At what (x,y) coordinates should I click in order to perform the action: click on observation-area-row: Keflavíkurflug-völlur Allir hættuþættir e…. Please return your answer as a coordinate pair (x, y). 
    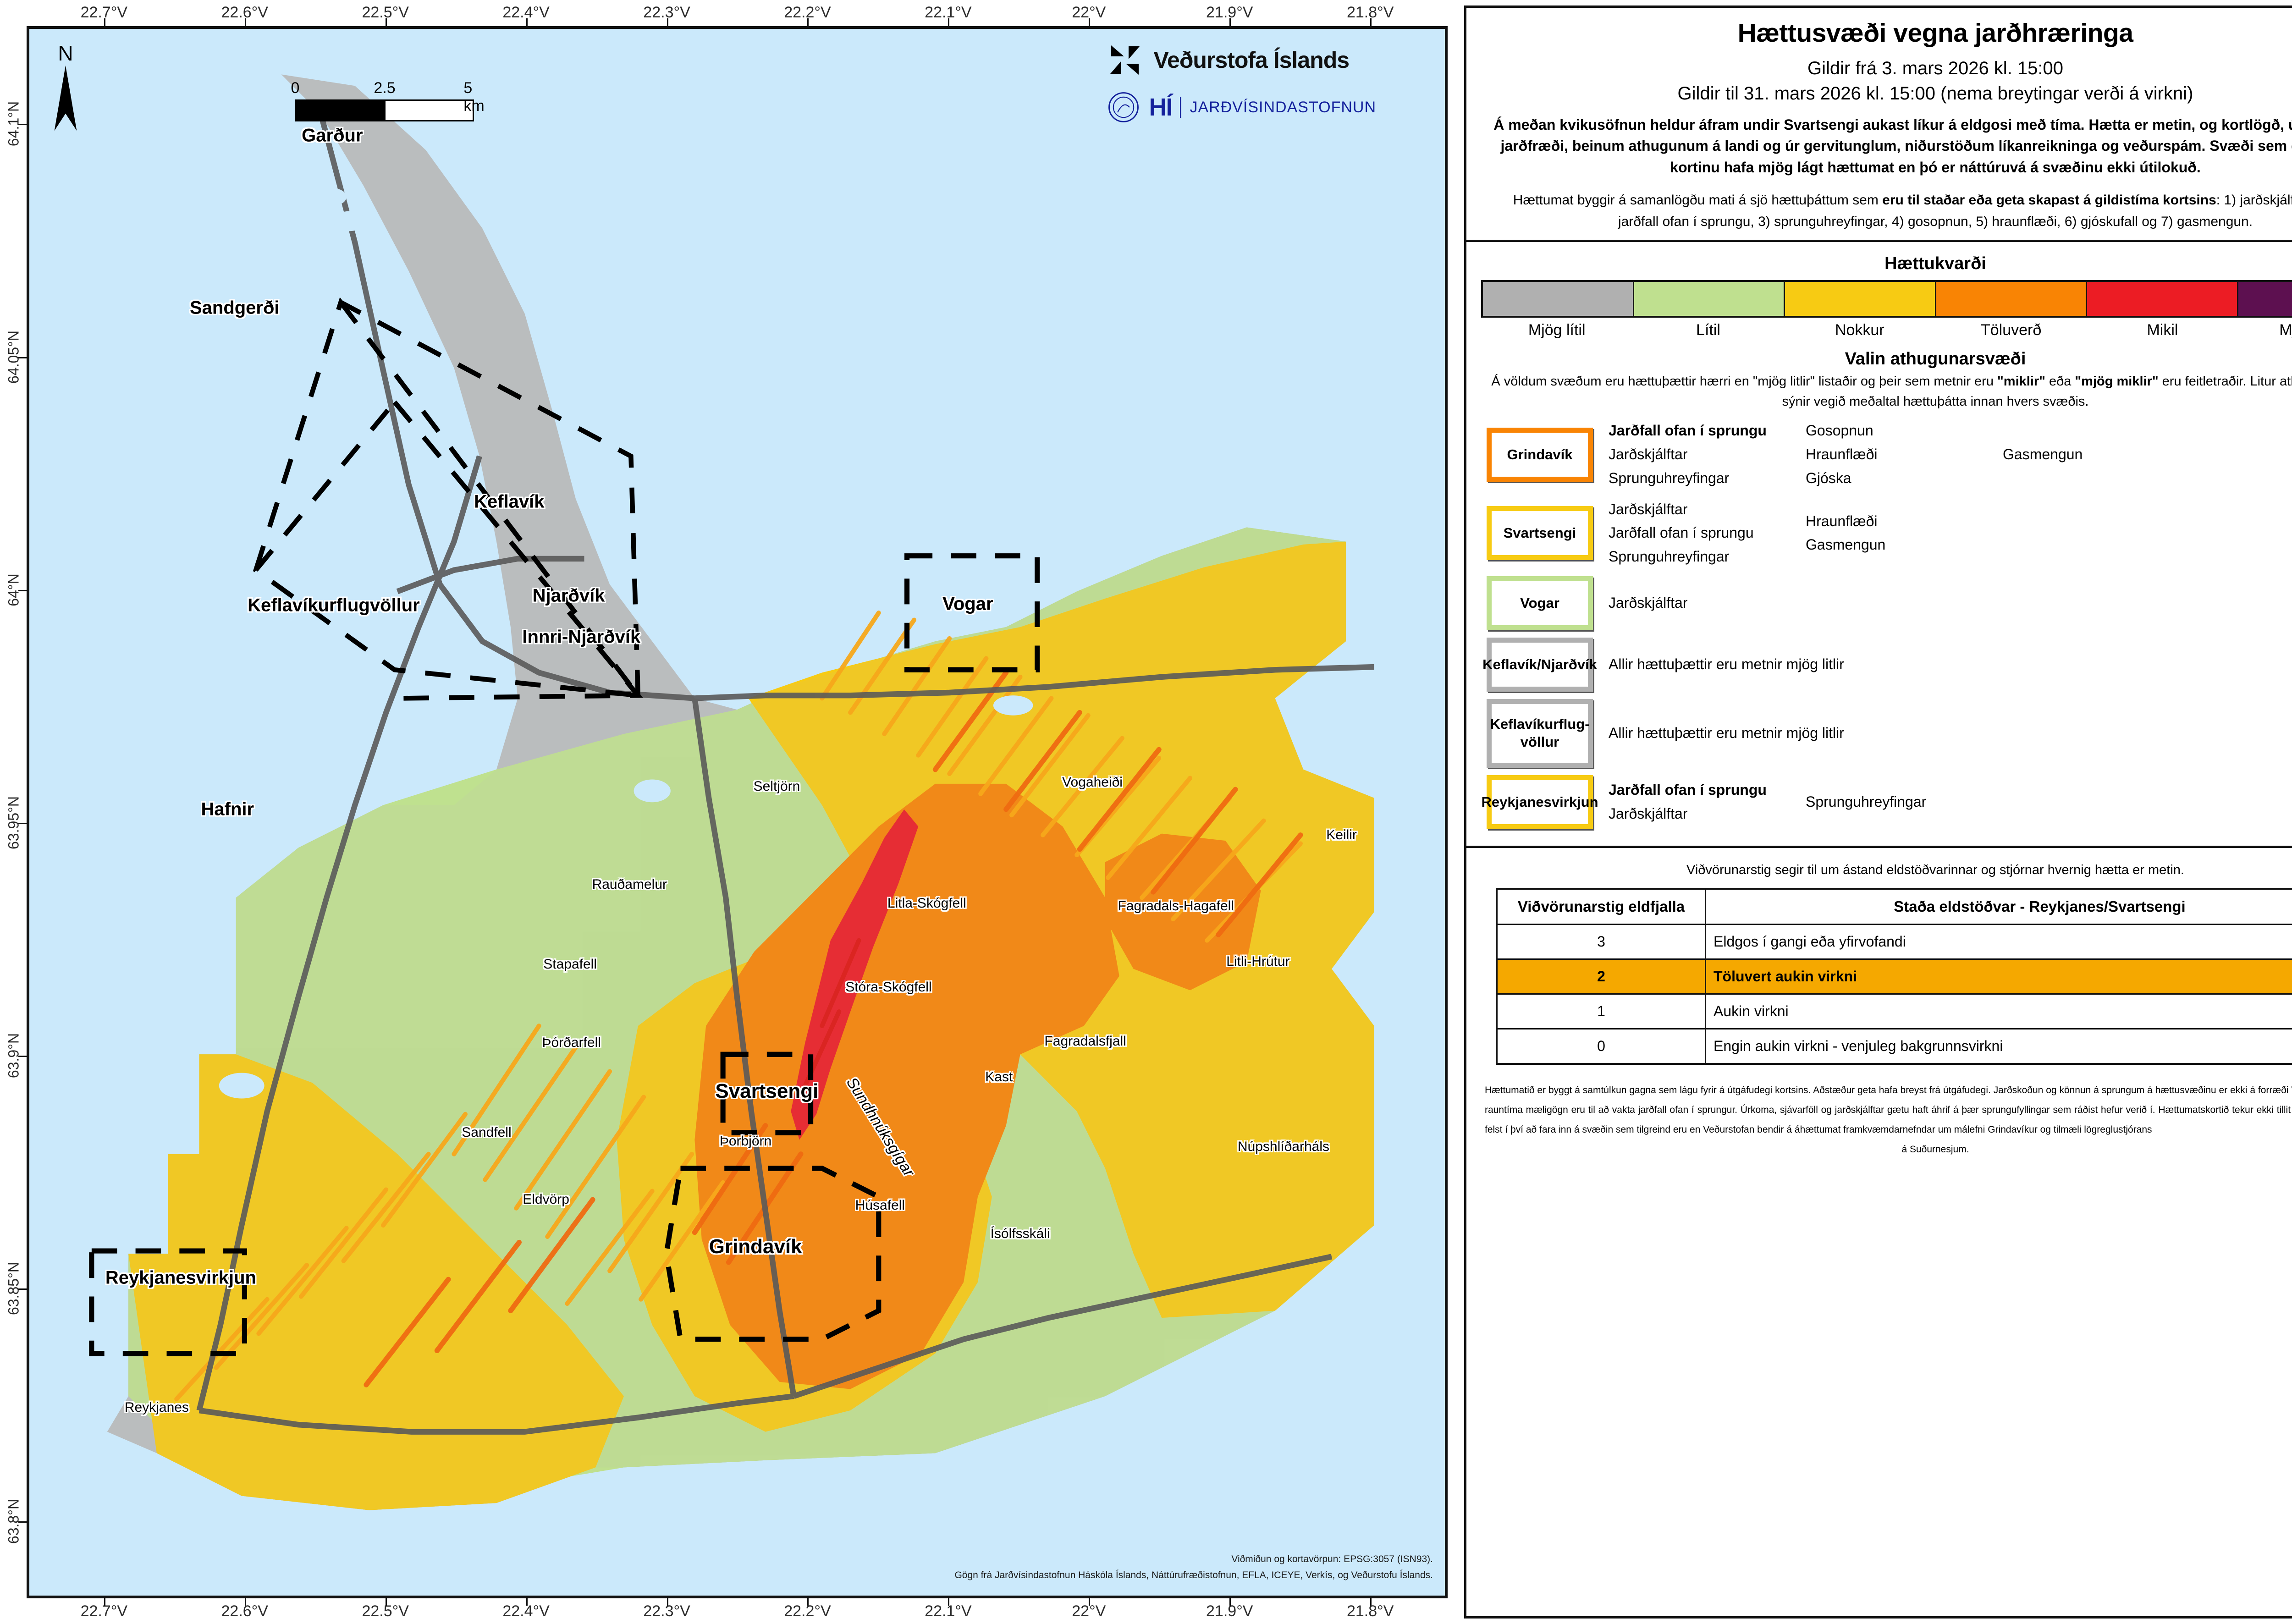
    Looking at the image, I should click on (1889, 733).